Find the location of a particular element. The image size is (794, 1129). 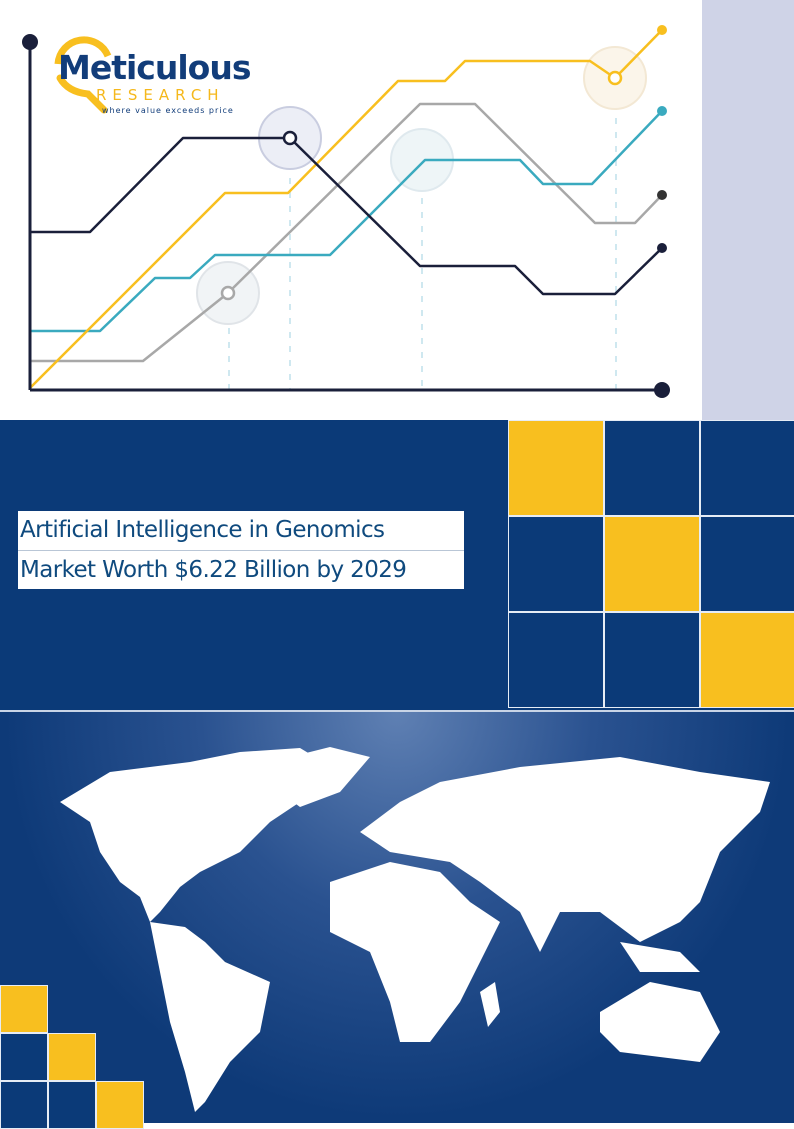

magnifier-logo-icon is located at coordinates (83, 75).